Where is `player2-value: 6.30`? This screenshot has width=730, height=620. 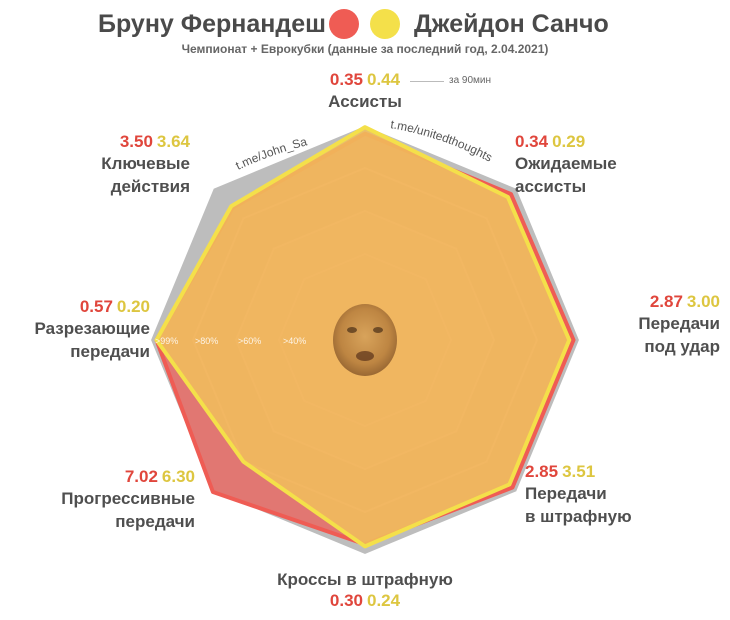 player2-value: 6.30 is located at coordinates (178, 476).